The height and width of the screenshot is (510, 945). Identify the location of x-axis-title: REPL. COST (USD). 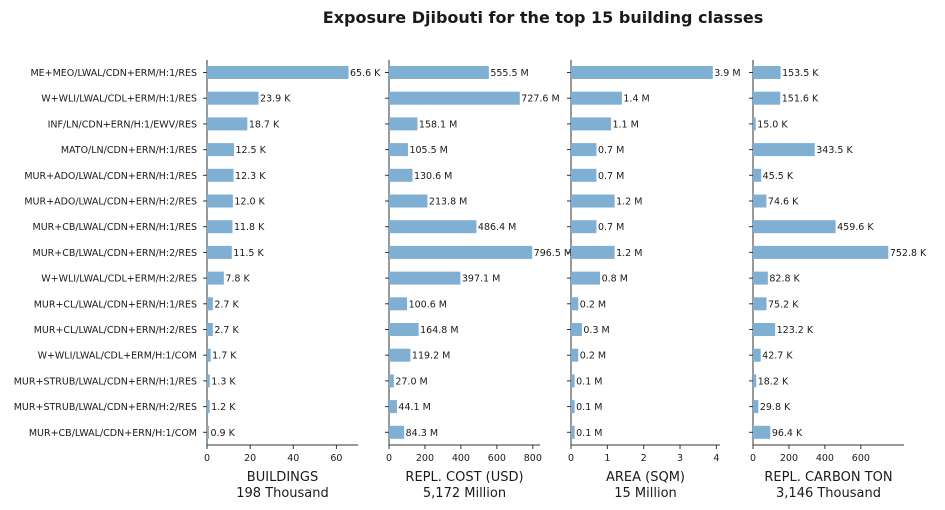
(464, 477).